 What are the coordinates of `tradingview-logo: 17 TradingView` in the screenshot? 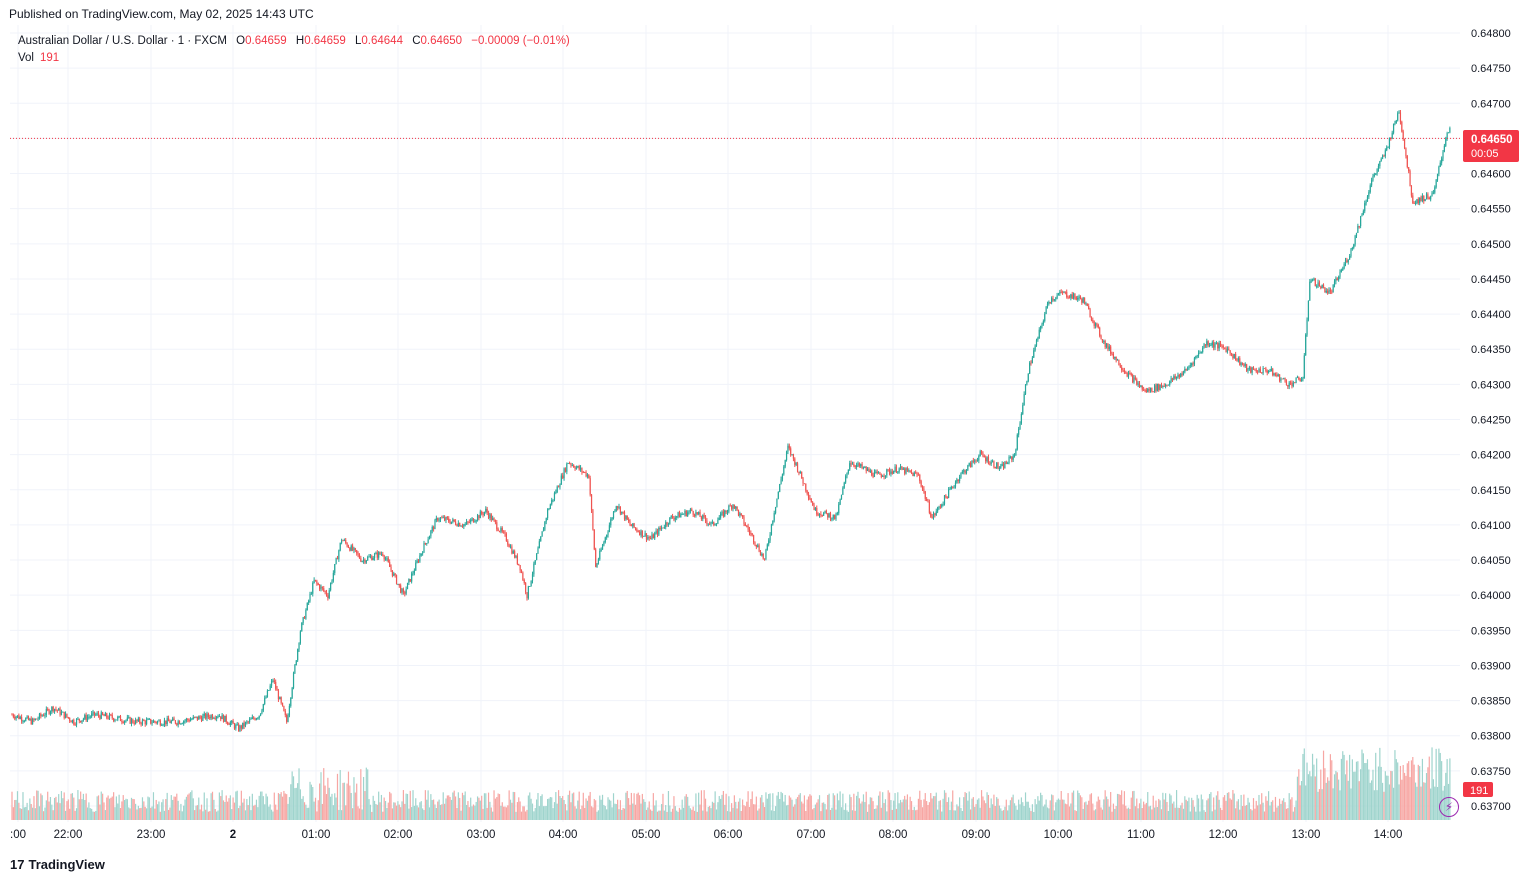 It's located at (57, 864).